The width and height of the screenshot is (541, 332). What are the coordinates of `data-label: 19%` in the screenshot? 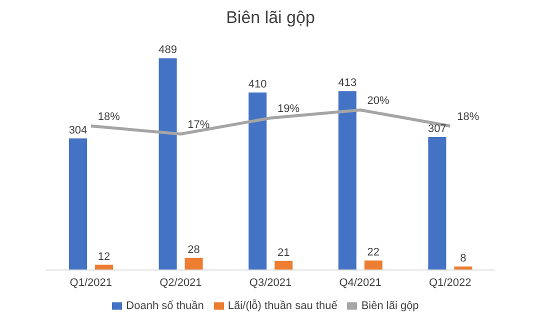 It's located at (288, 109).